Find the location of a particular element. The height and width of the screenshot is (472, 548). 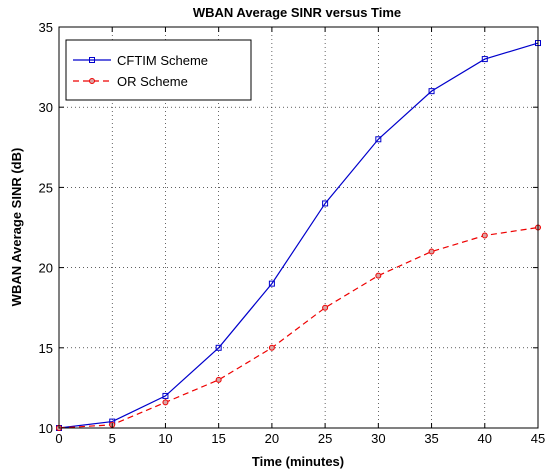

y-tick-label: 30 is located at coordinates (46, 107).